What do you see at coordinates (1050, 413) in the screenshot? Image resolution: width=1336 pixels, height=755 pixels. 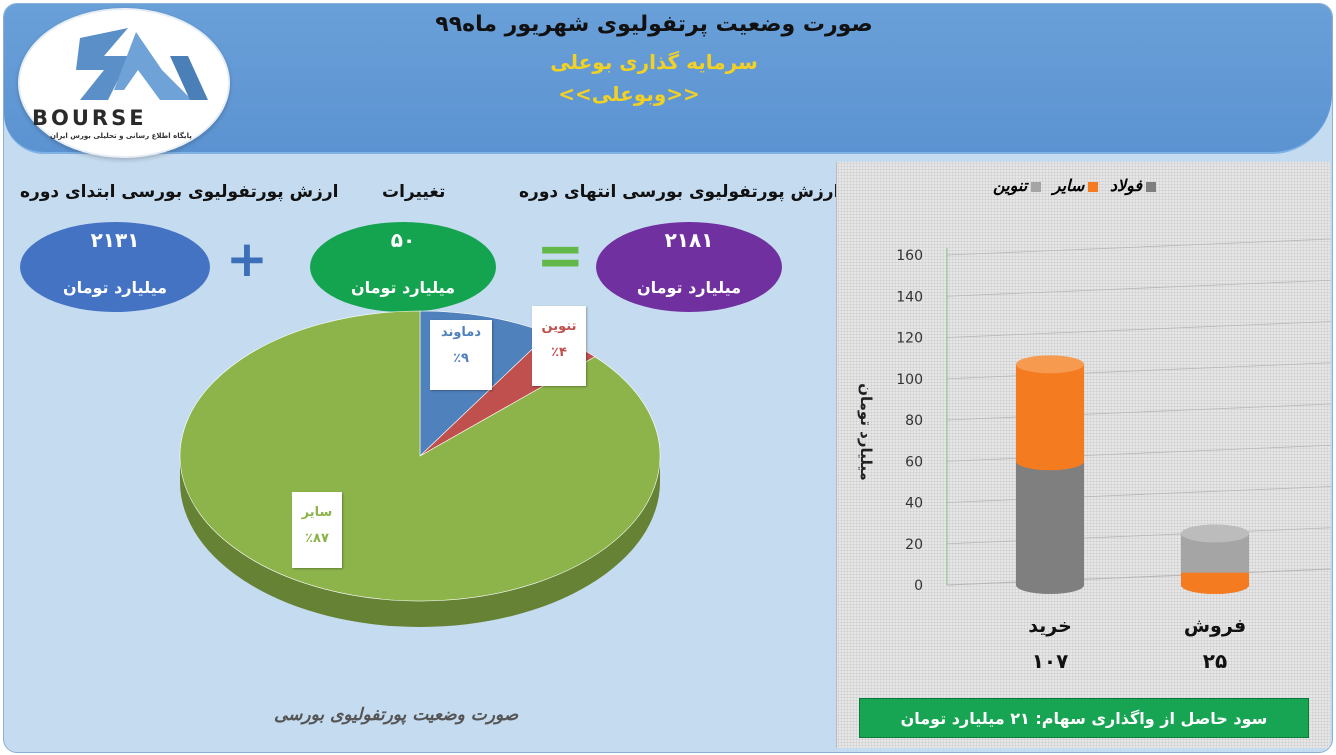 I see `bar-segment-سایر-خرید` at bounding box center [1050, 413].